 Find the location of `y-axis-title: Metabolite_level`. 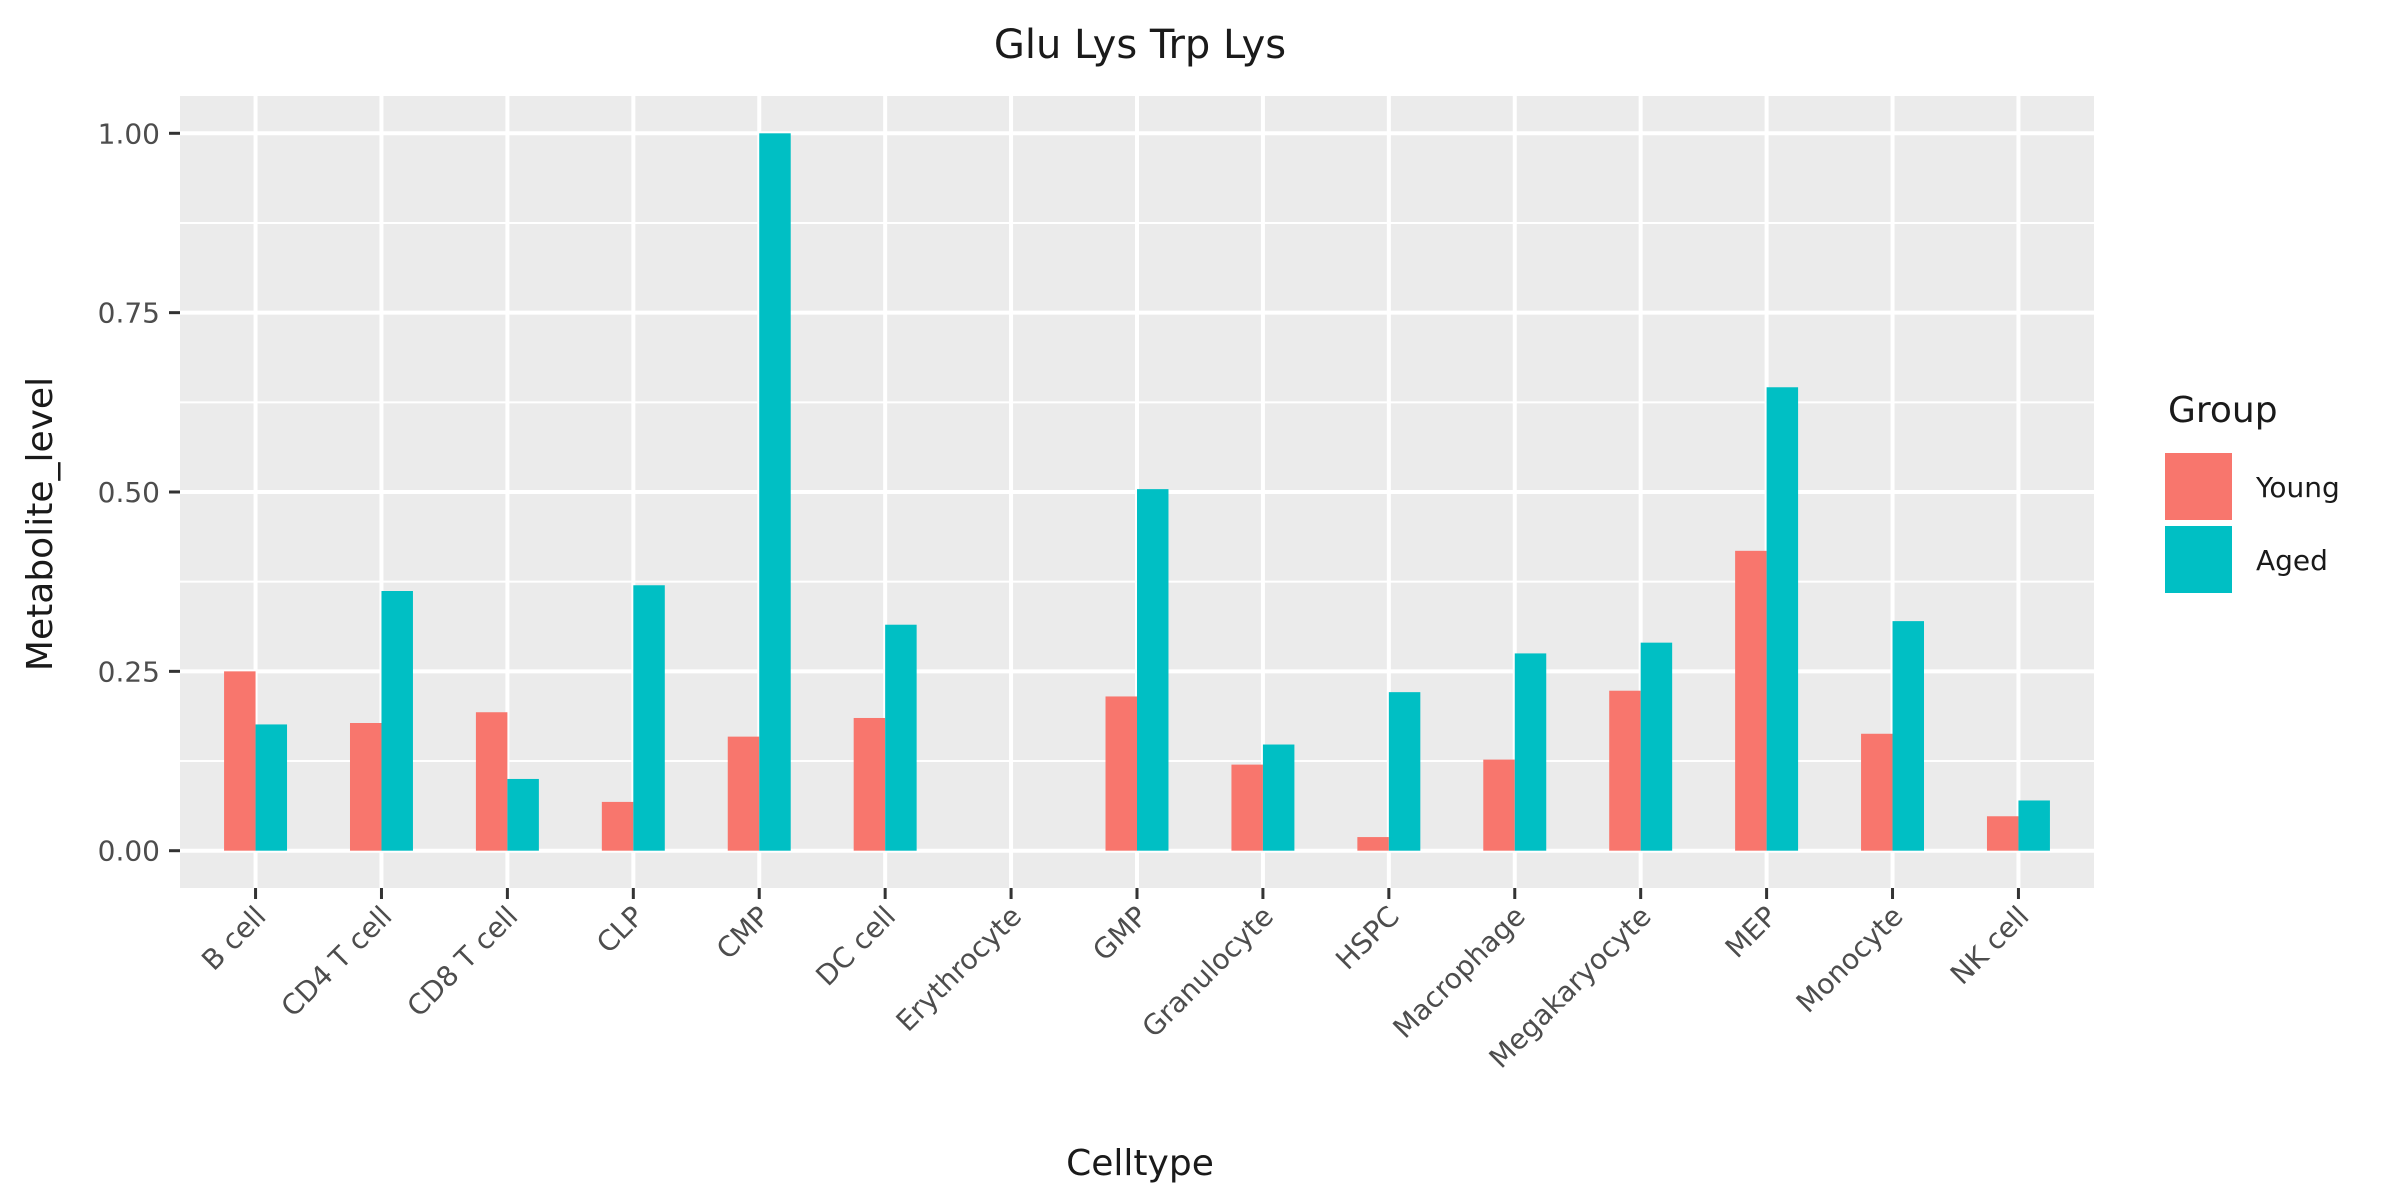

y-axis-title: Metabolite_level is located at coordinates (40, 524).